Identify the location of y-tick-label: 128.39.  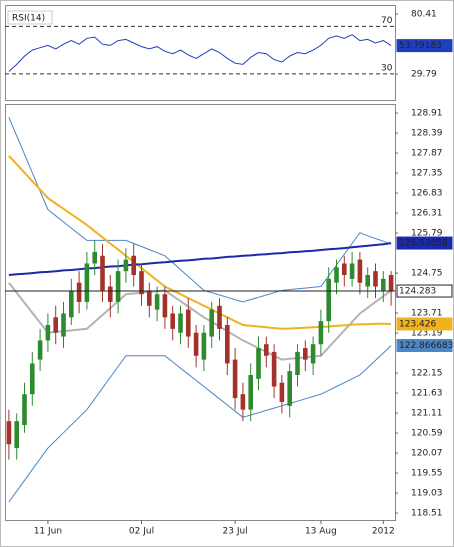
(427, 134).